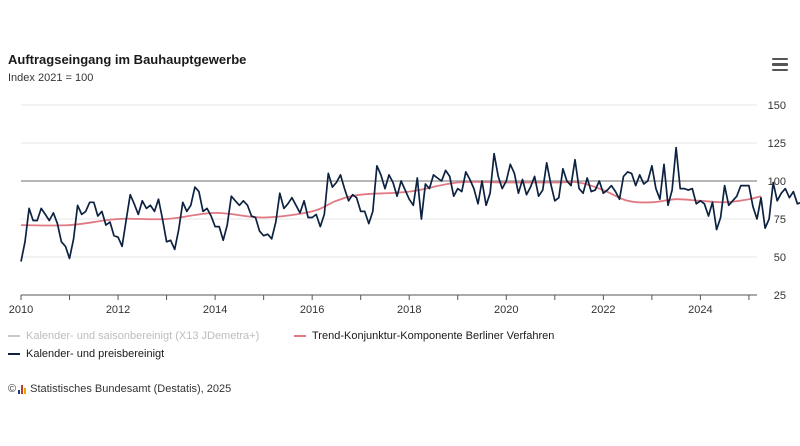 This screenshot has width=800, height=446. Describe the element at coordinates (14, 354) in the screenshot. I see `legend-swatch-preisbereinigt` at that location.